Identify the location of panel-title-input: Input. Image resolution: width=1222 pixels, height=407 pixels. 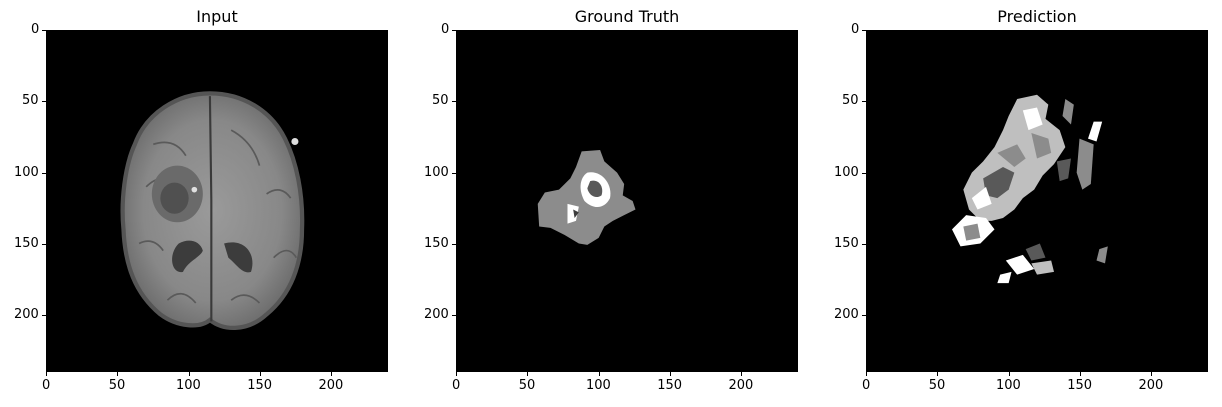
(217, 16).